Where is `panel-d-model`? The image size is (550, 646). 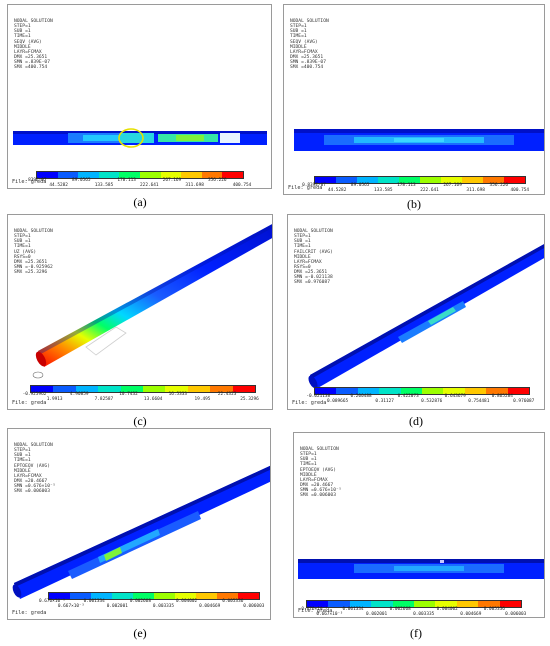
panel-d-model is located at coordinates (426, 316).